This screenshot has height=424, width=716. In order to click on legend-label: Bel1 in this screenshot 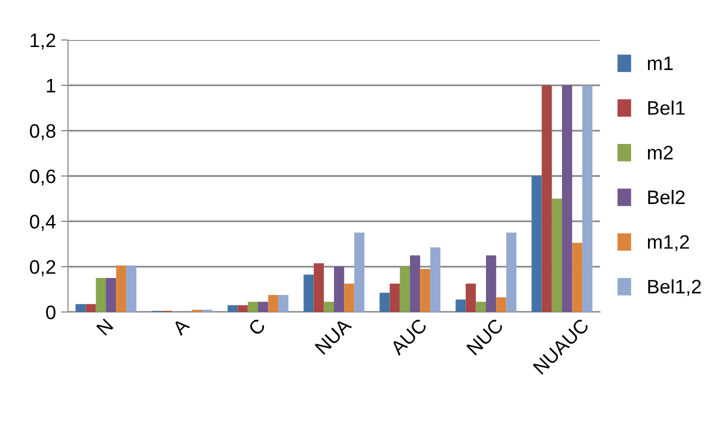, I will do `click(666, 107)`.